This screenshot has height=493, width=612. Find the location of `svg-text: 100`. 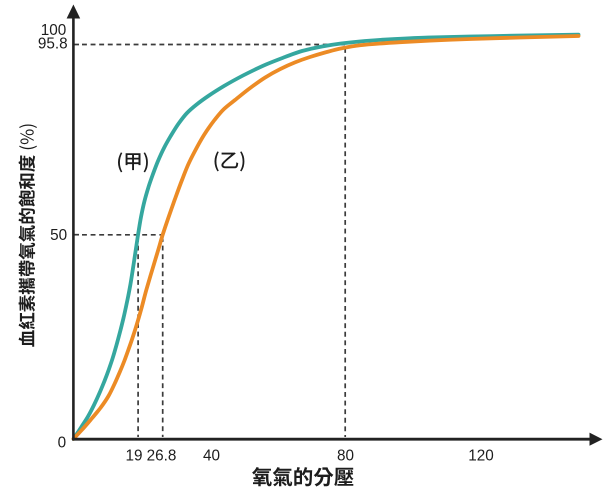

svg-text: 100 is located at coordinates (54, 30).